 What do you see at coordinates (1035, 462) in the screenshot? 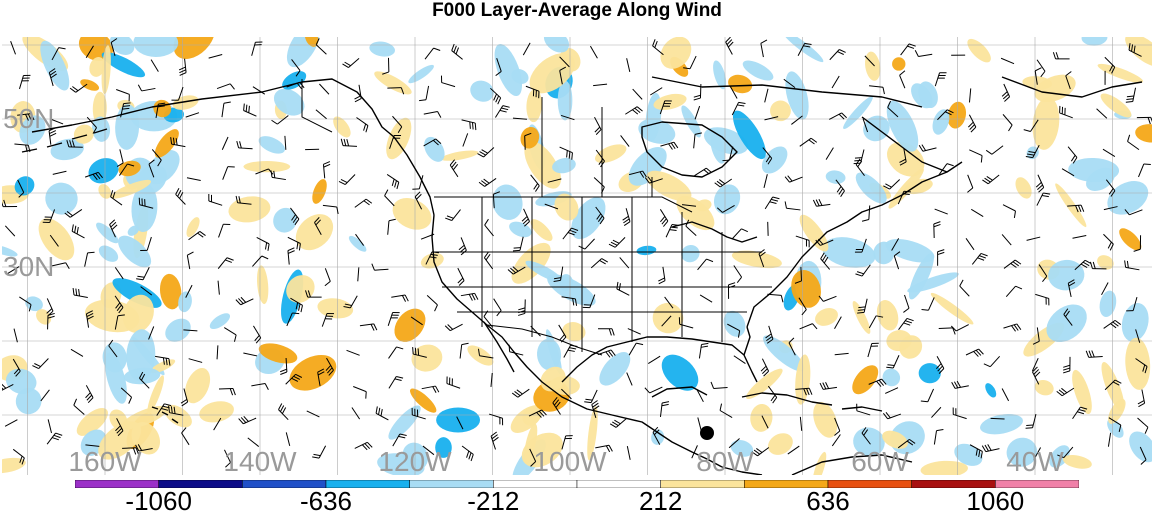
I see `lon-label: 40W` at bounding box center [1035, 462].